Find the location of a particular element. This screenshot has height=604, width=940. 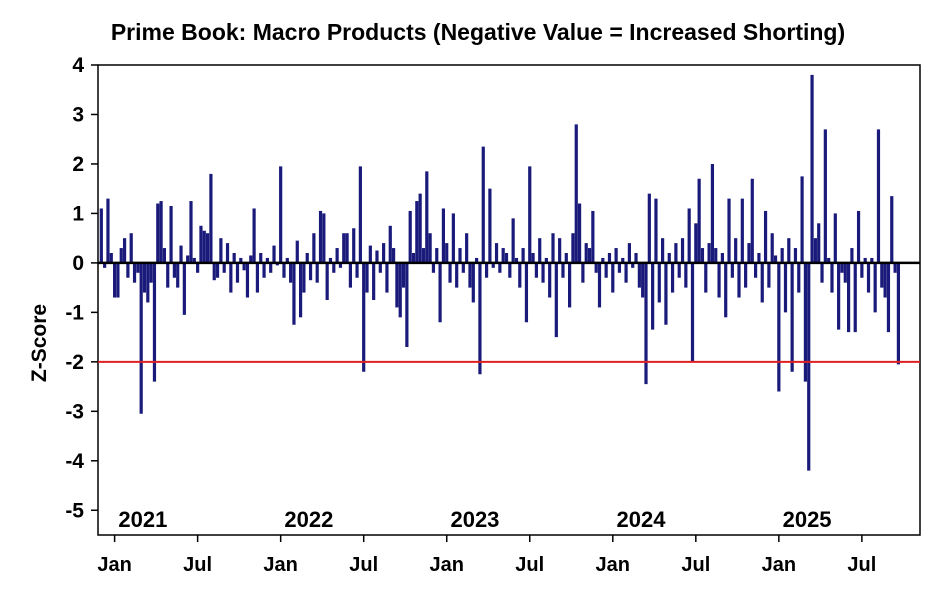

year-label: 2025 is located at coordinates (807, 519).